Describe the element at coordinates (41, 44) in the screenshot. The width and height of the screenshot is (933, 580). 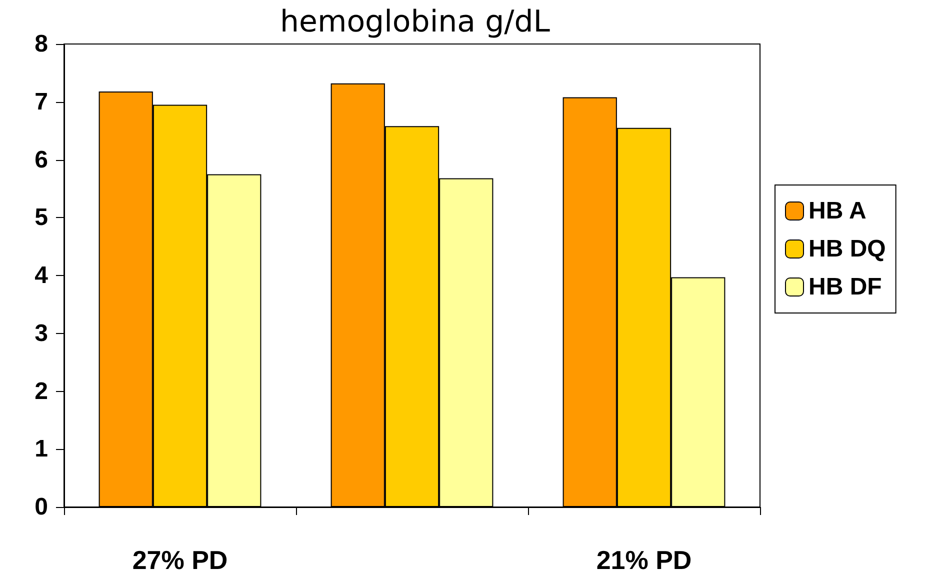
I see `y-tick-label: 8` at that location.